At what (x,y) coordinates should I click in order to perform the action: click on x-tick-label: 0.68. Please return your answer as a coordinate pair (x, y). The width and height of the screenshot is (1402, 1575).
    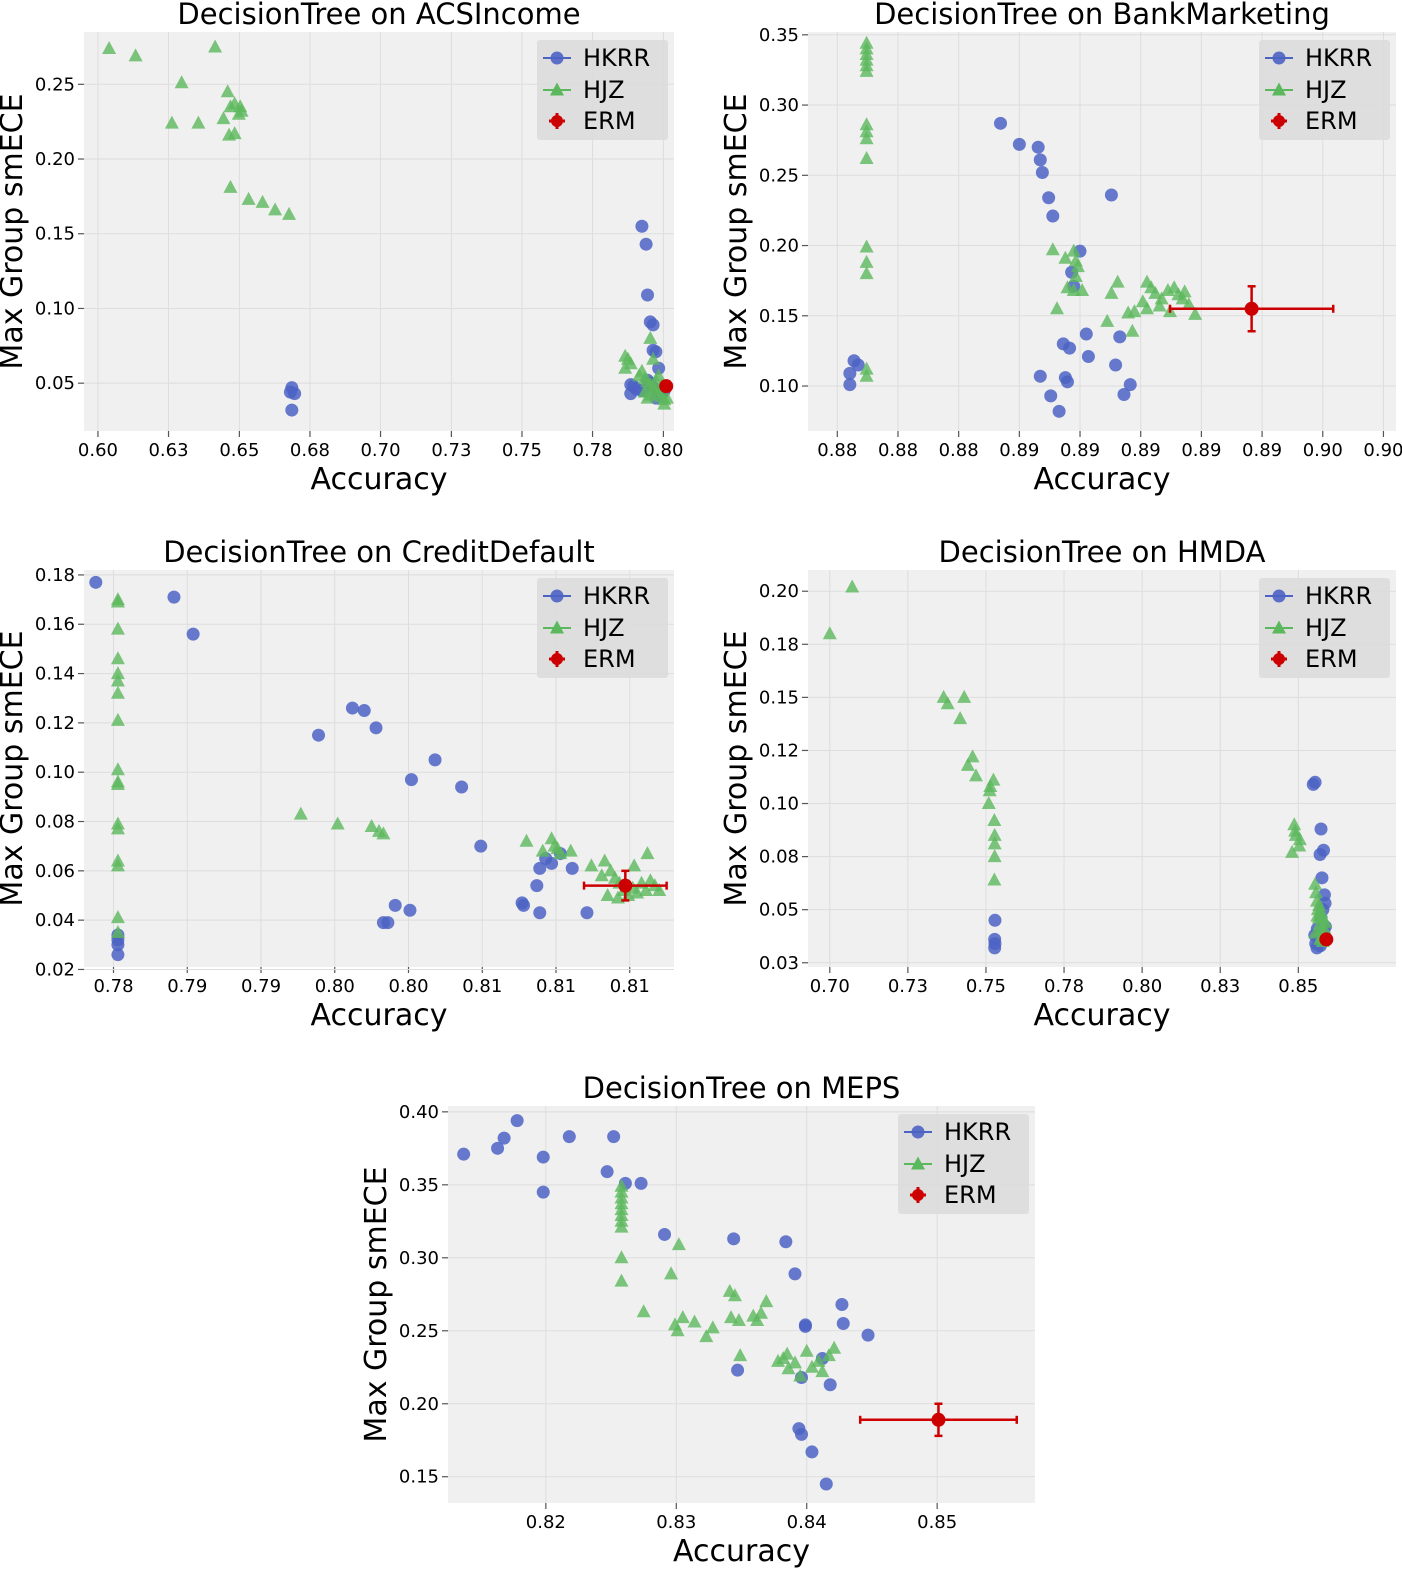
    Looking at the image, I should click on (310, 450).